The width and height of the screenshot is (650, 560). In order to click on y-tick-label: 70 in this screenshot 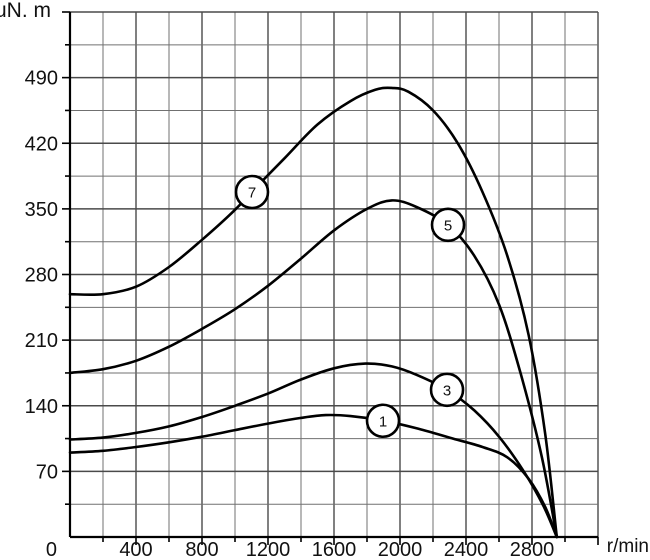, I will do `click(47, 472)`.